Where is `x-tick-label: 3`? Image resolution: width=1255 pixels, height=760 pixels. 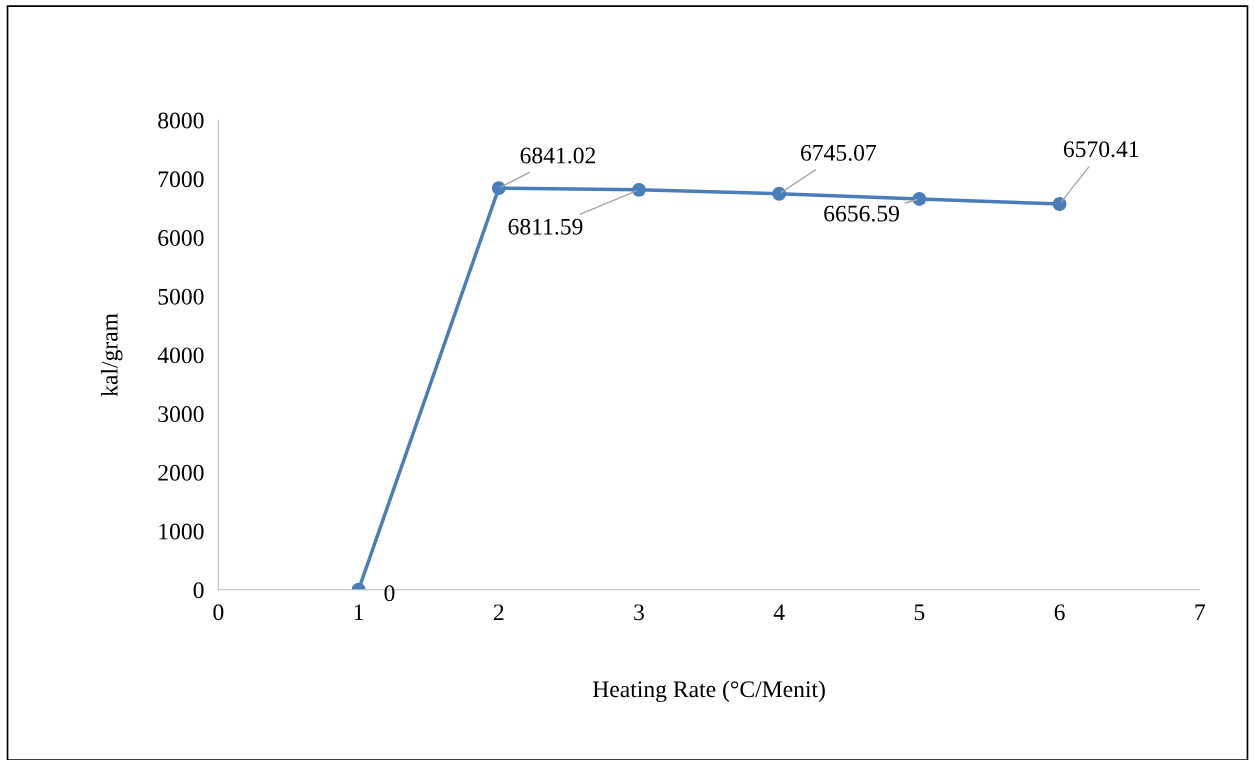 x-tick-label: 3 is located at coordinates (639, 612).